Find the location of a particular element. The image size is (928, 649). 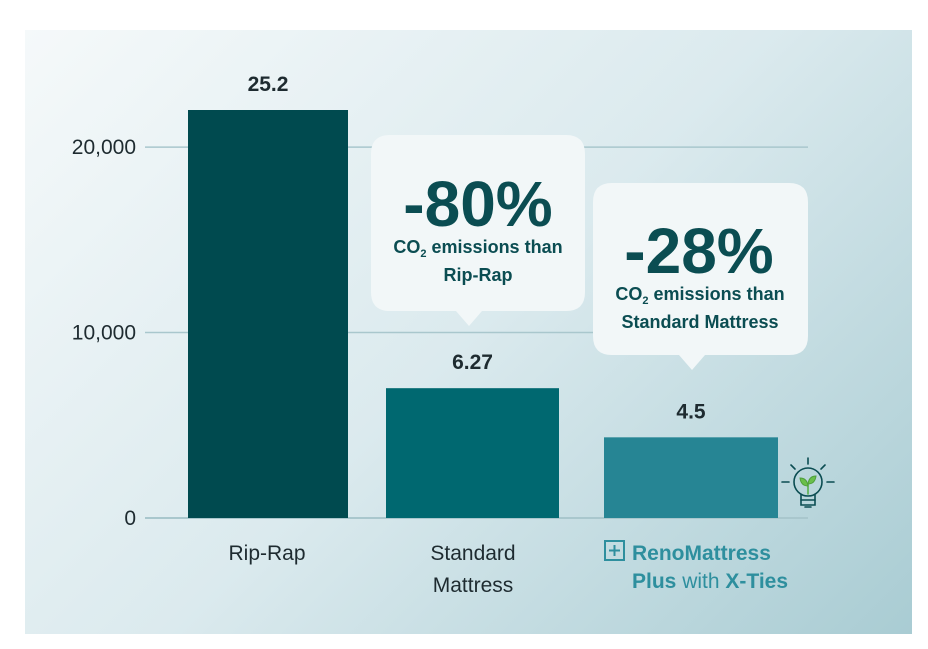

category-label-renomattress-line2: Plus with X-Ties is located at coordinates (710, 581).